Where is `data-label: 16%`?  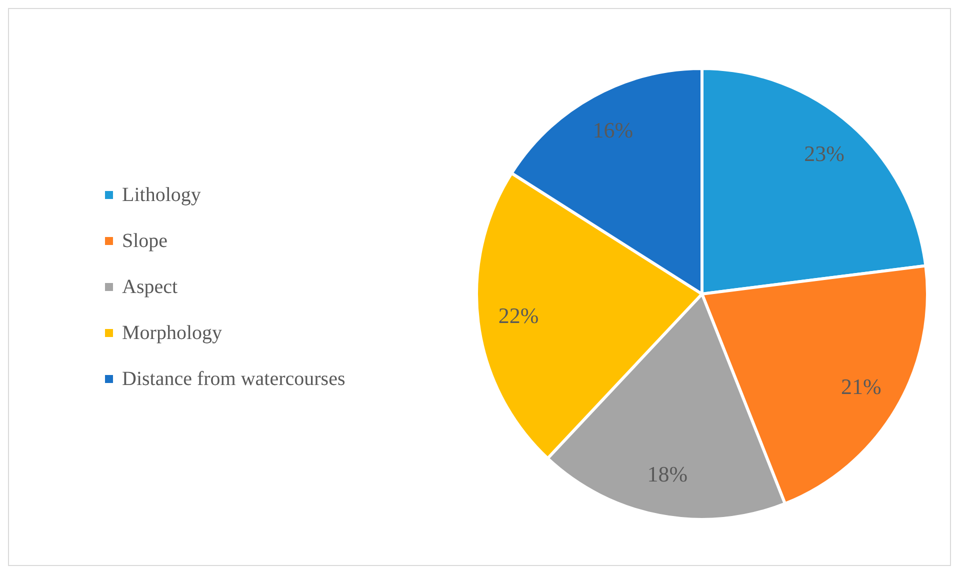
data-label: 16% is located at coordinates (613, 130).